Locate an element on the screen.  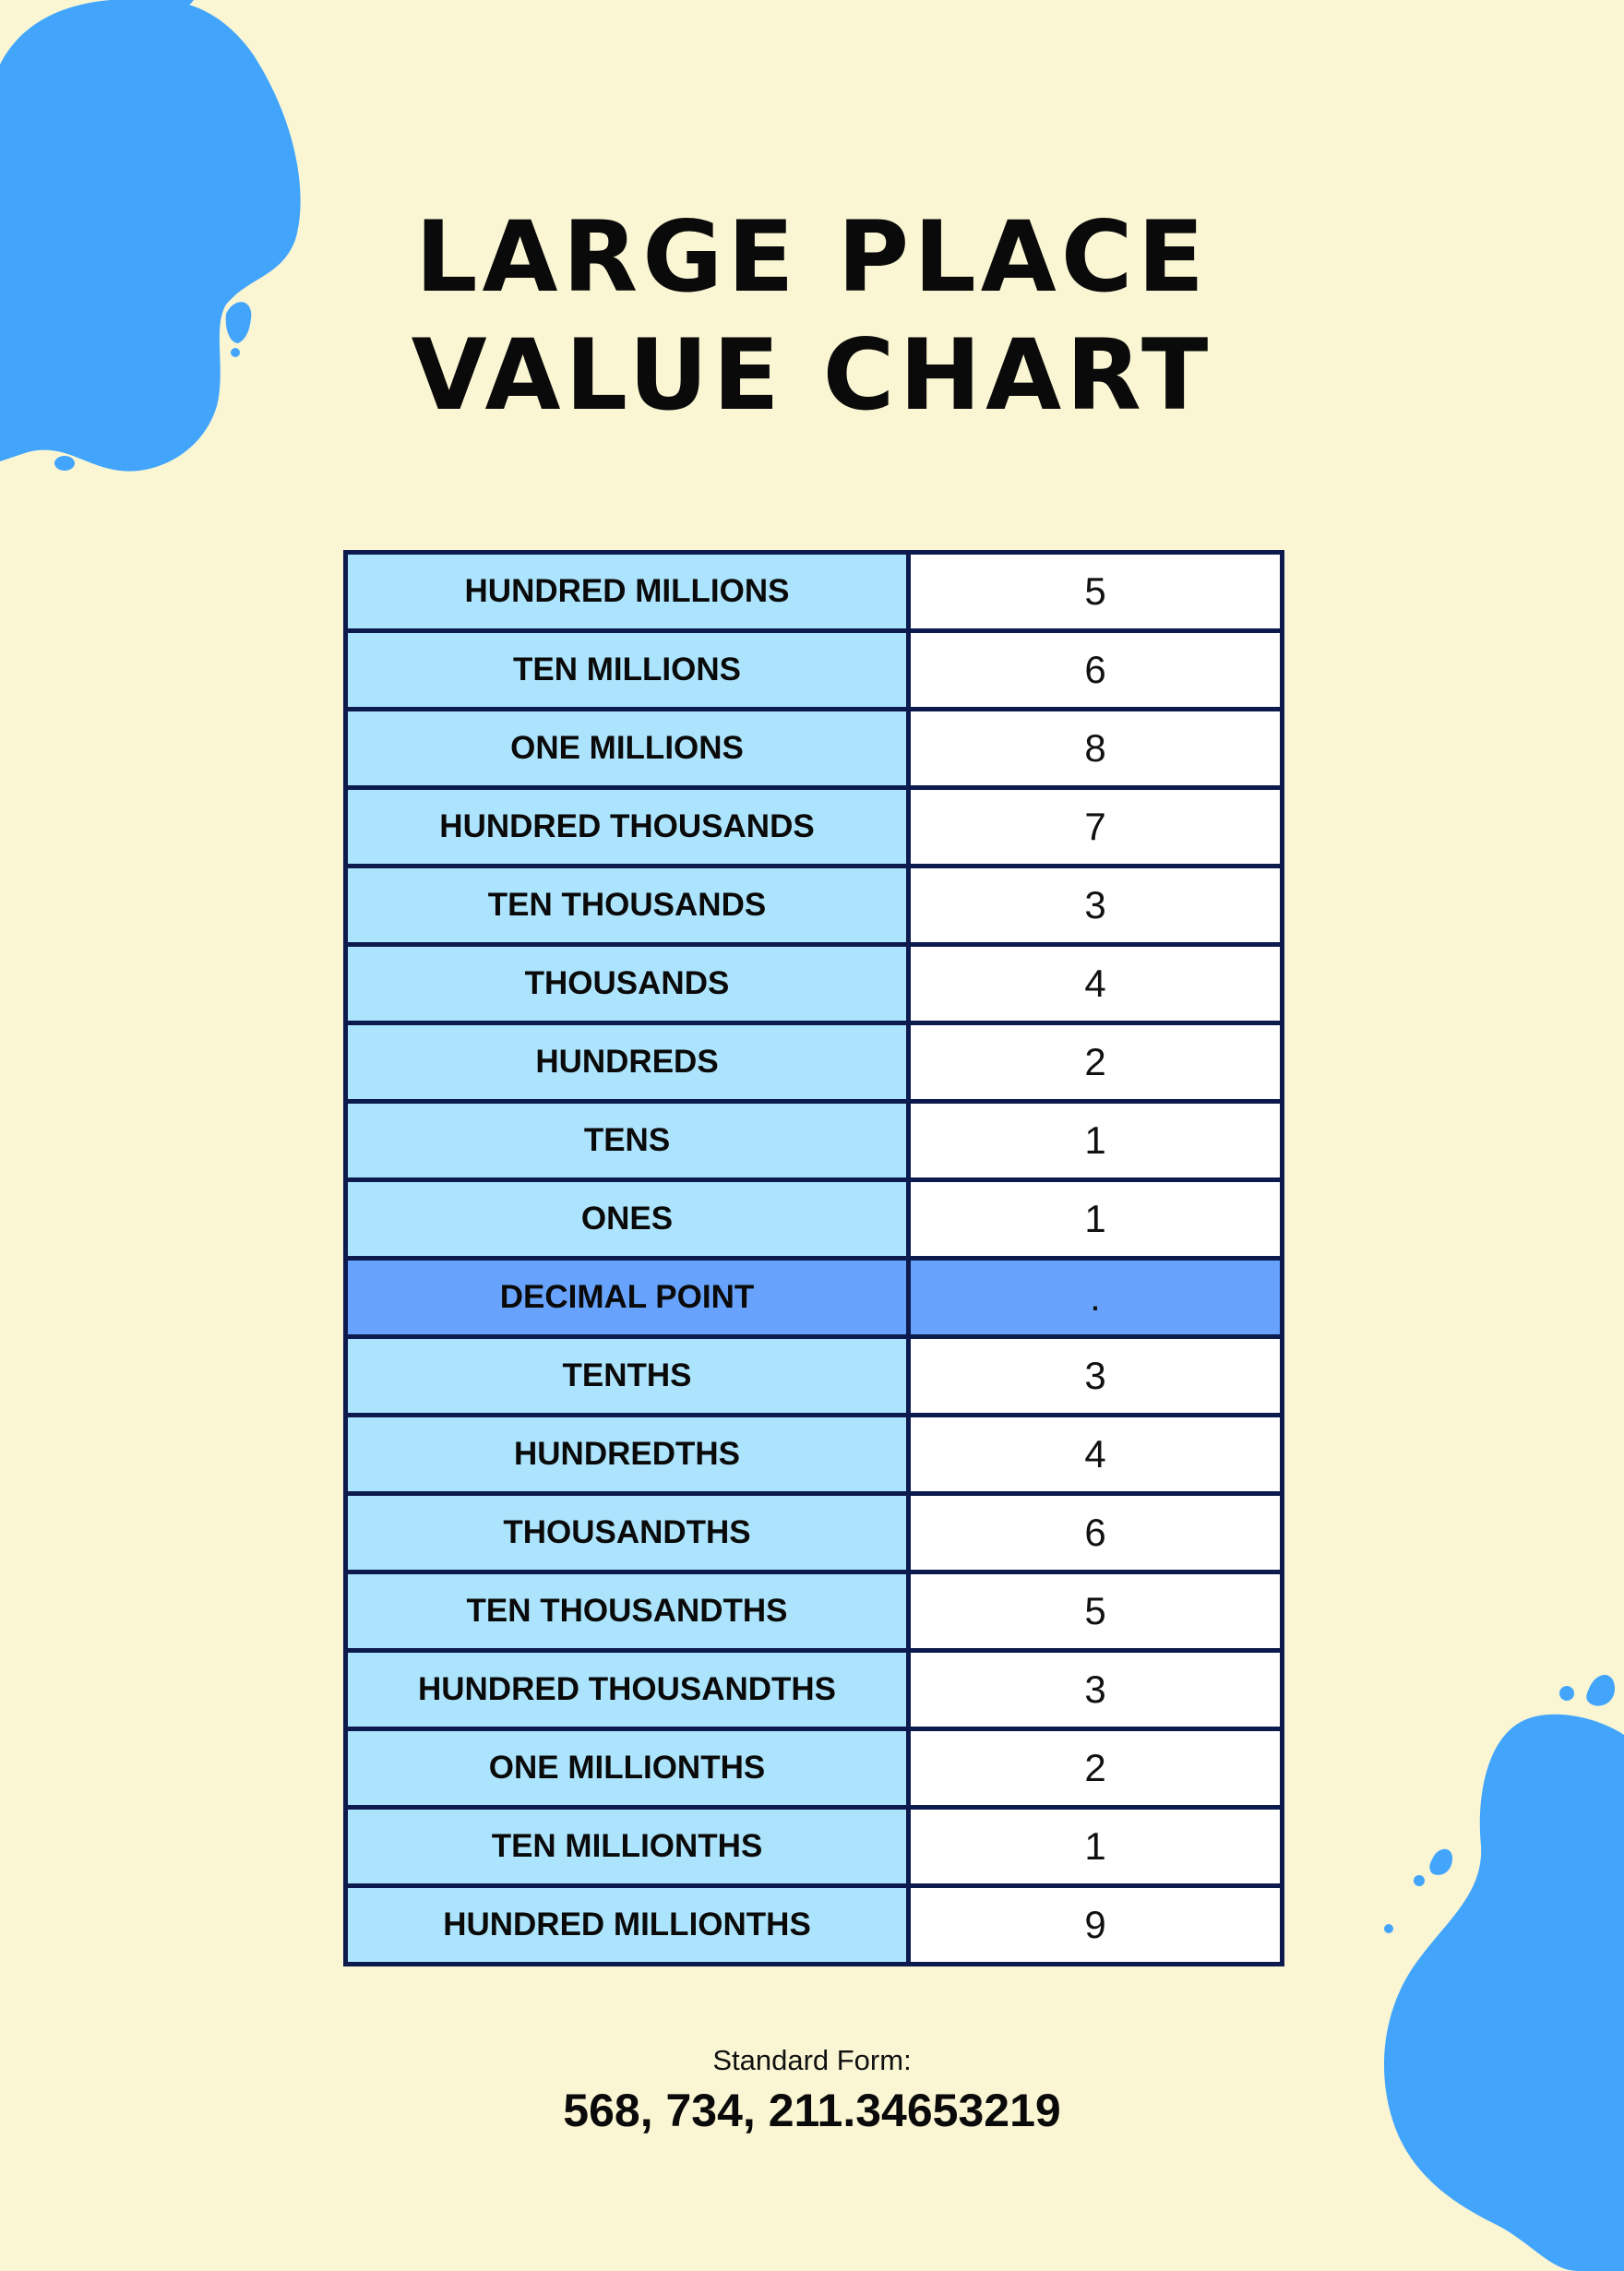
table-row: HUNDRED MILLIONS 5 is located at coordinates (813, 591).